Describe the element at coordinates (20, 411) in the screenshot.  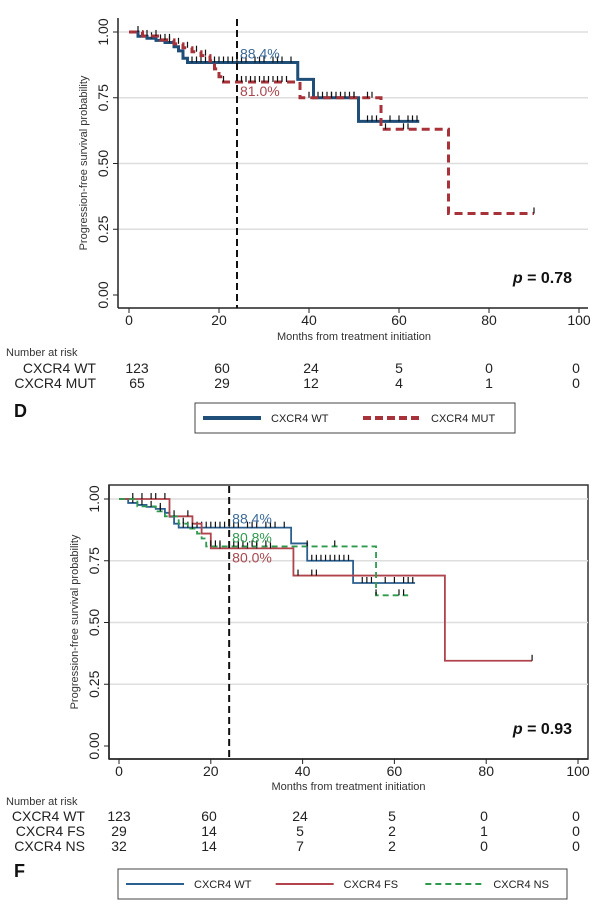
I see `panel-letter: D` at that location.